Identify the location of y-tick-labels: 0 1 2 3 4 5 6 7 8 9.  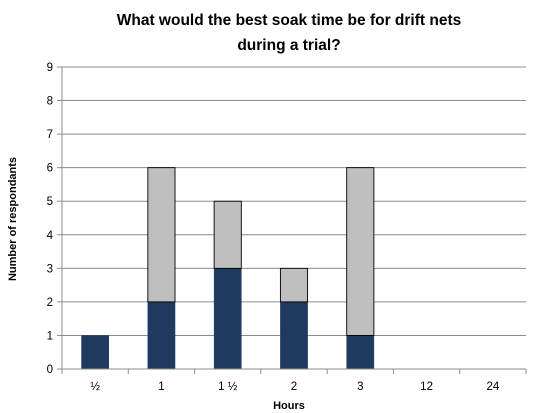
(50, 219).